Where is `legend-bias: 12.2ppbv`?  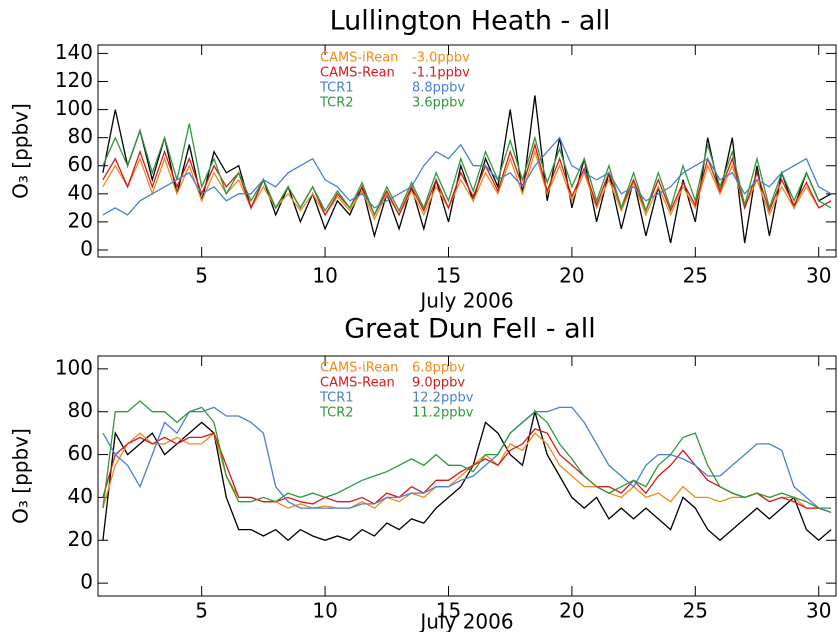
legend-bias: 12.2ppbv is located at coordinates (443, 398).